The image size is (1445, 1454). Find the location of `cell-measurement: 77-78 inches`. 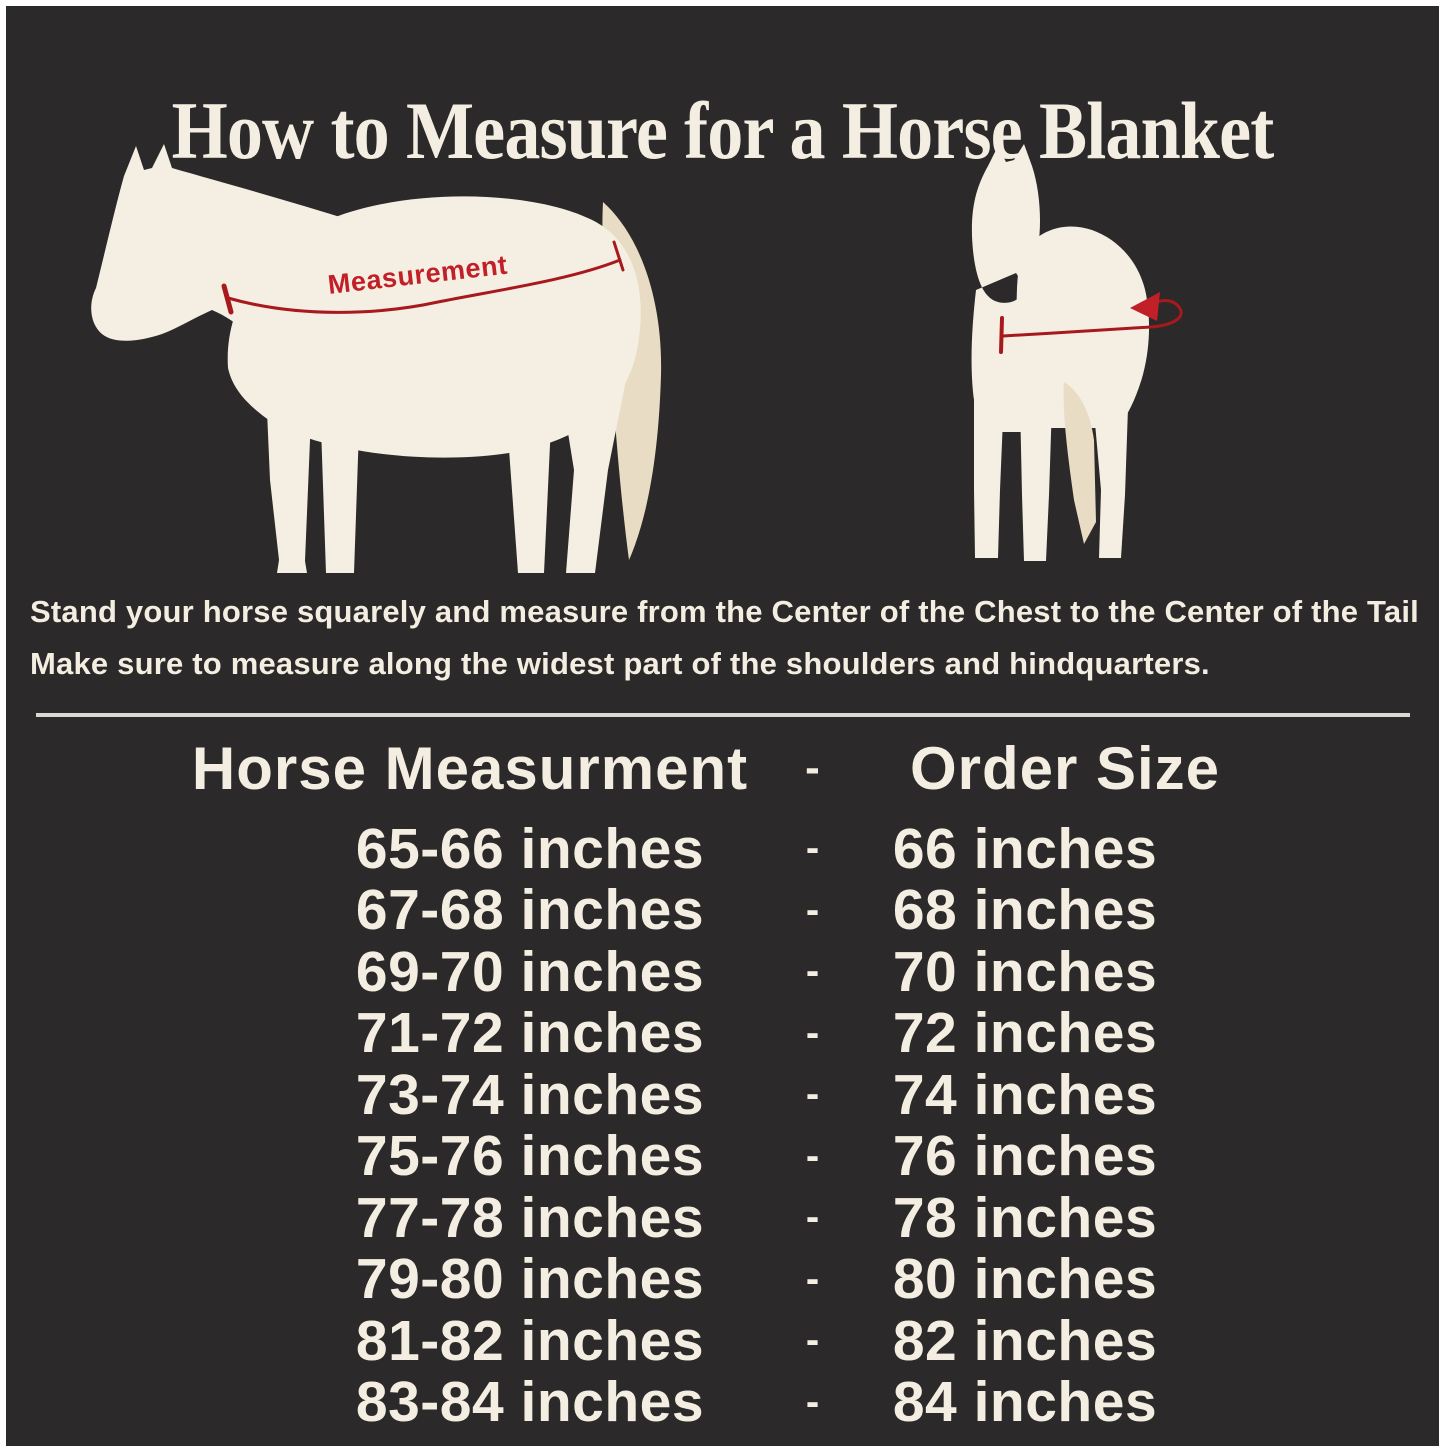

cell-measurement: 77-78 inches is located at coordinates (530, 1217).